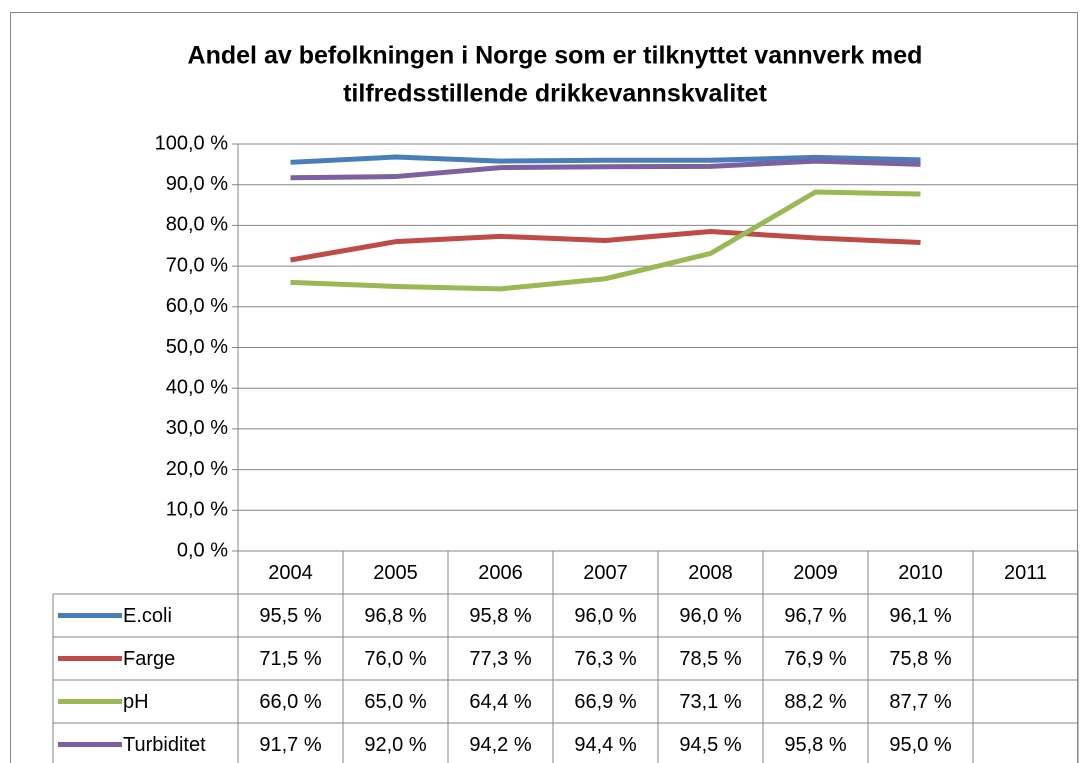  Describe the element at coordinates (1025, 573) in the screenshot. I see `x-tick-label: 2011` at that location.